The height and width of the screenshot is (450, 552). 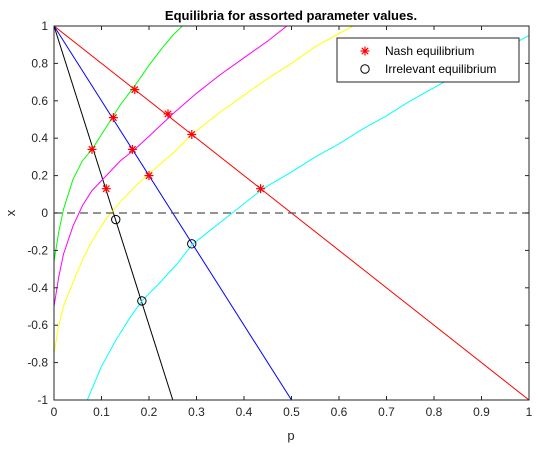 I want to click on y-tick-label: 0.8, so click(x=39, y=63).